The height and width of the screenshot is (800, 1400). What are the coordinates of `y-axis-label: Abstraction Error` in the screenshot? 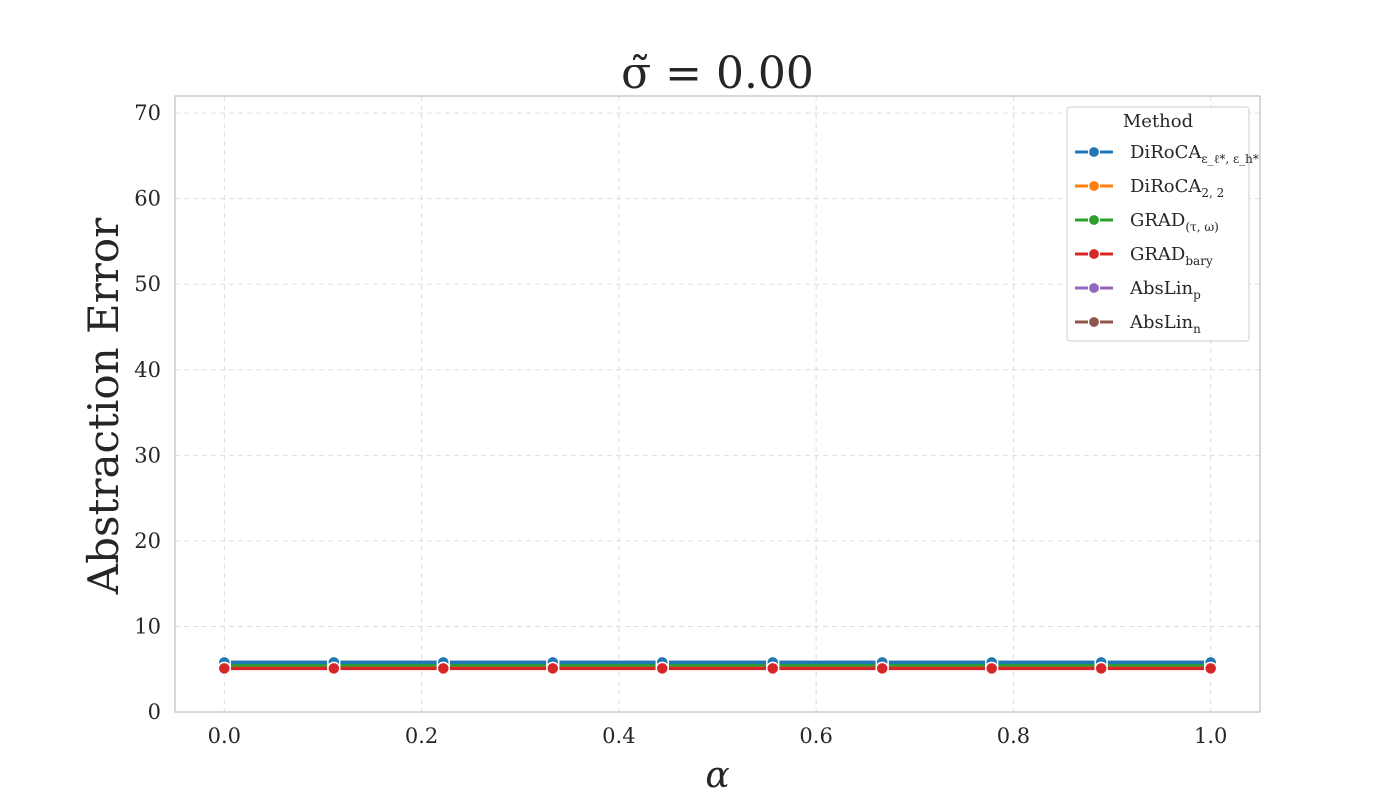 It's located at (103, 406).